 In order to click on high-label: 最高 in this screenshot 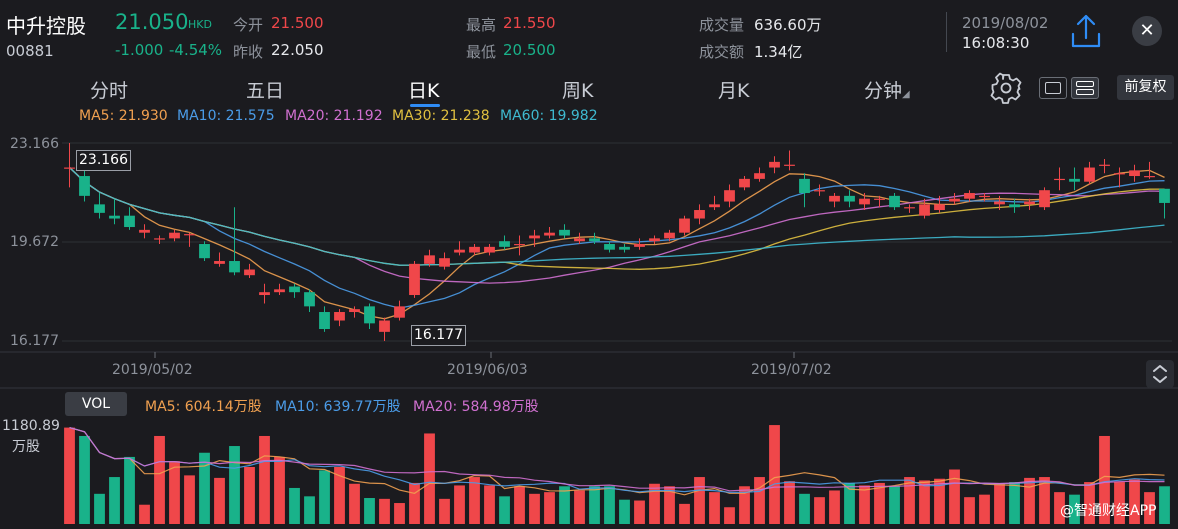, I will do `click(481, 25)`.